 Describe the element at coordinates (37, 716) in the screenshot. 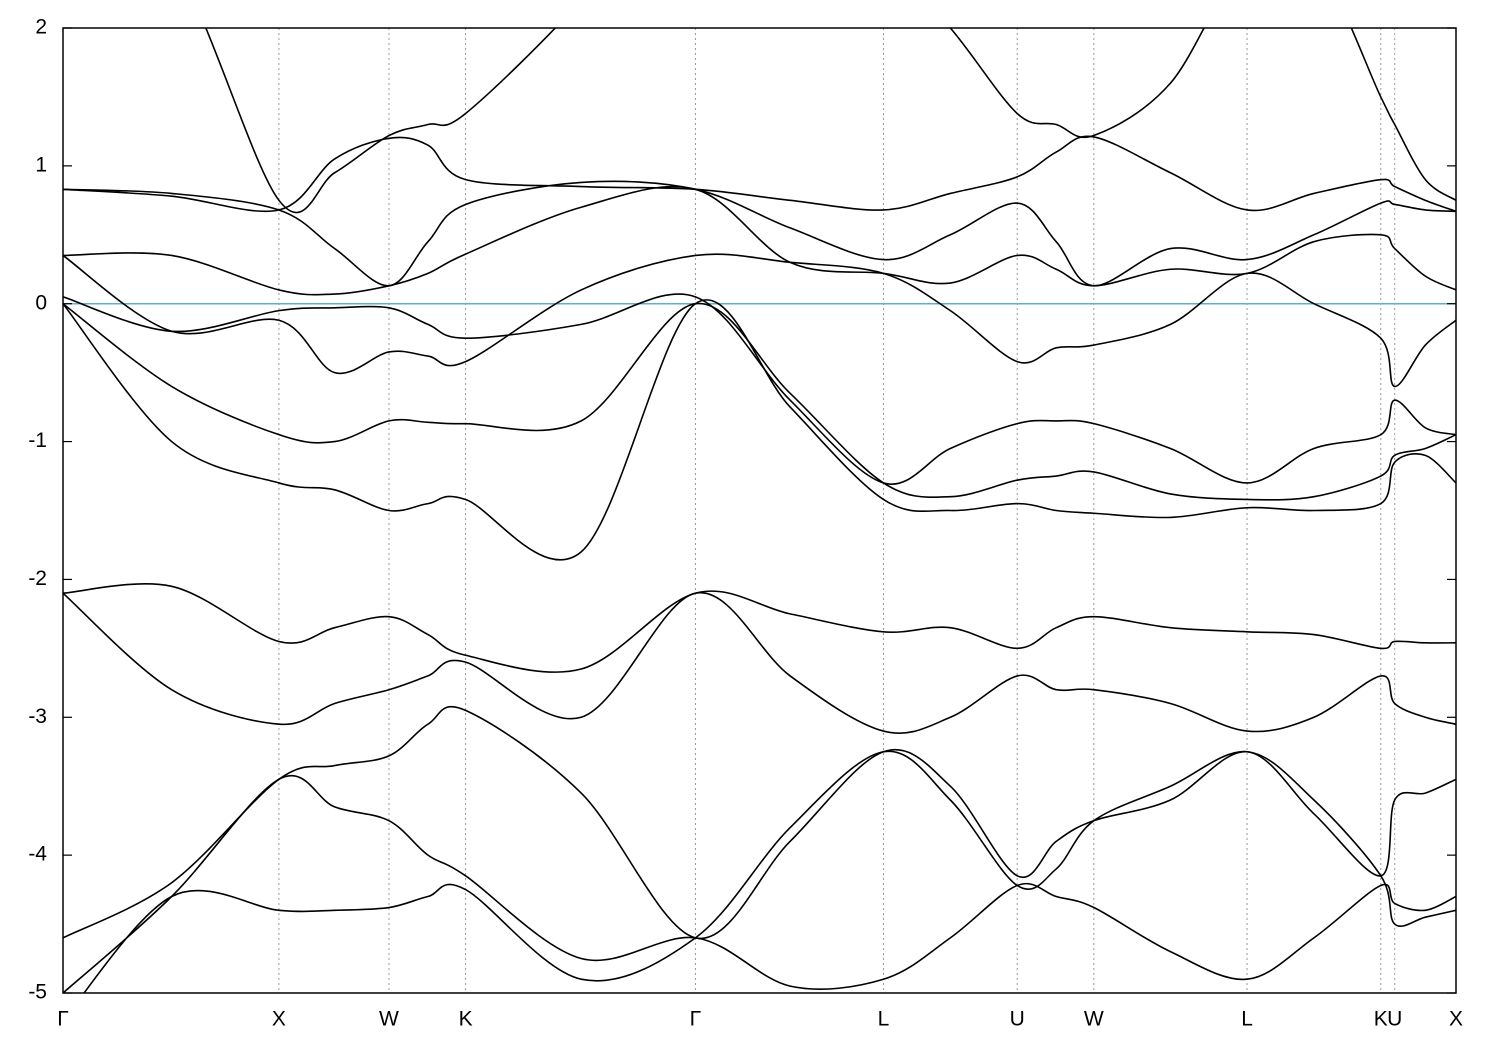

I see `y-tick-label: -3` at that location.